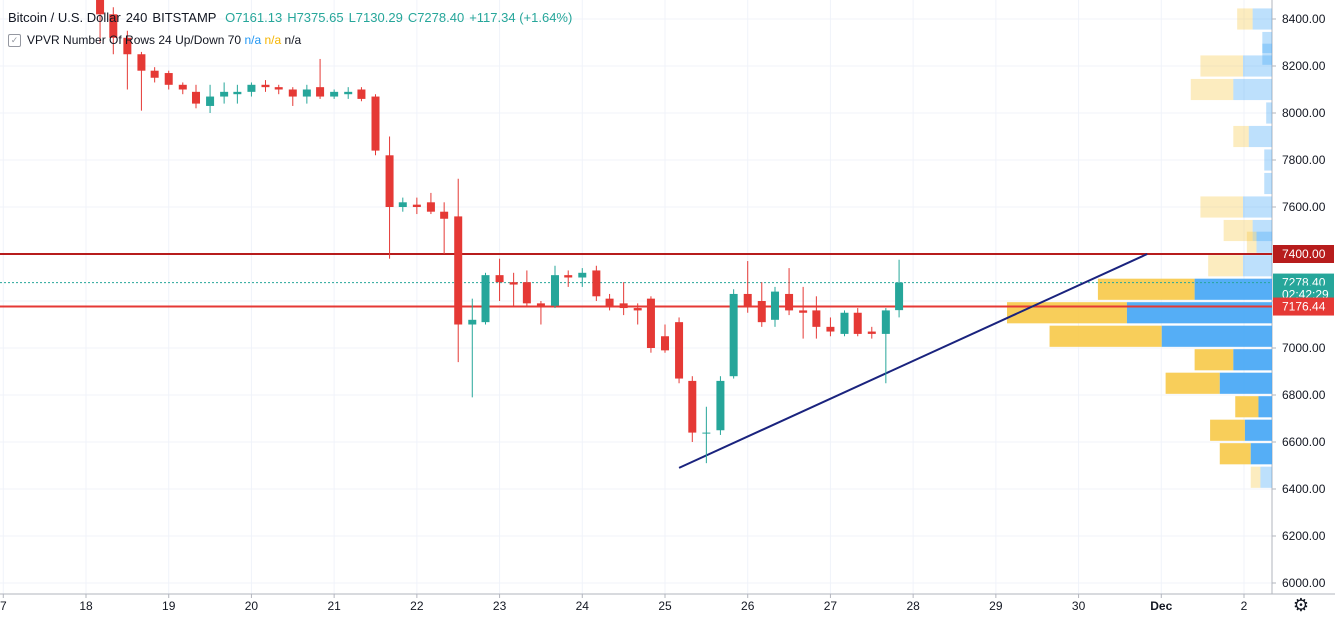  I want to click on x-tick-label: 27, so click(831, 606).